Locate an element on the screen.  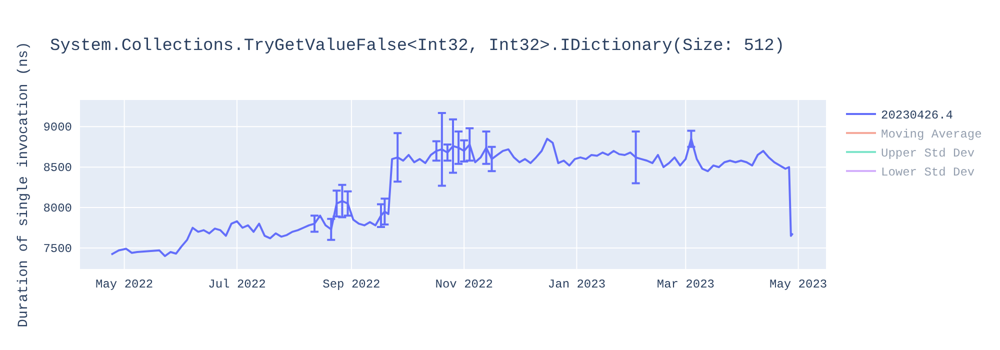
y-tick-label: 9000 is located at coordinates (57, 127).